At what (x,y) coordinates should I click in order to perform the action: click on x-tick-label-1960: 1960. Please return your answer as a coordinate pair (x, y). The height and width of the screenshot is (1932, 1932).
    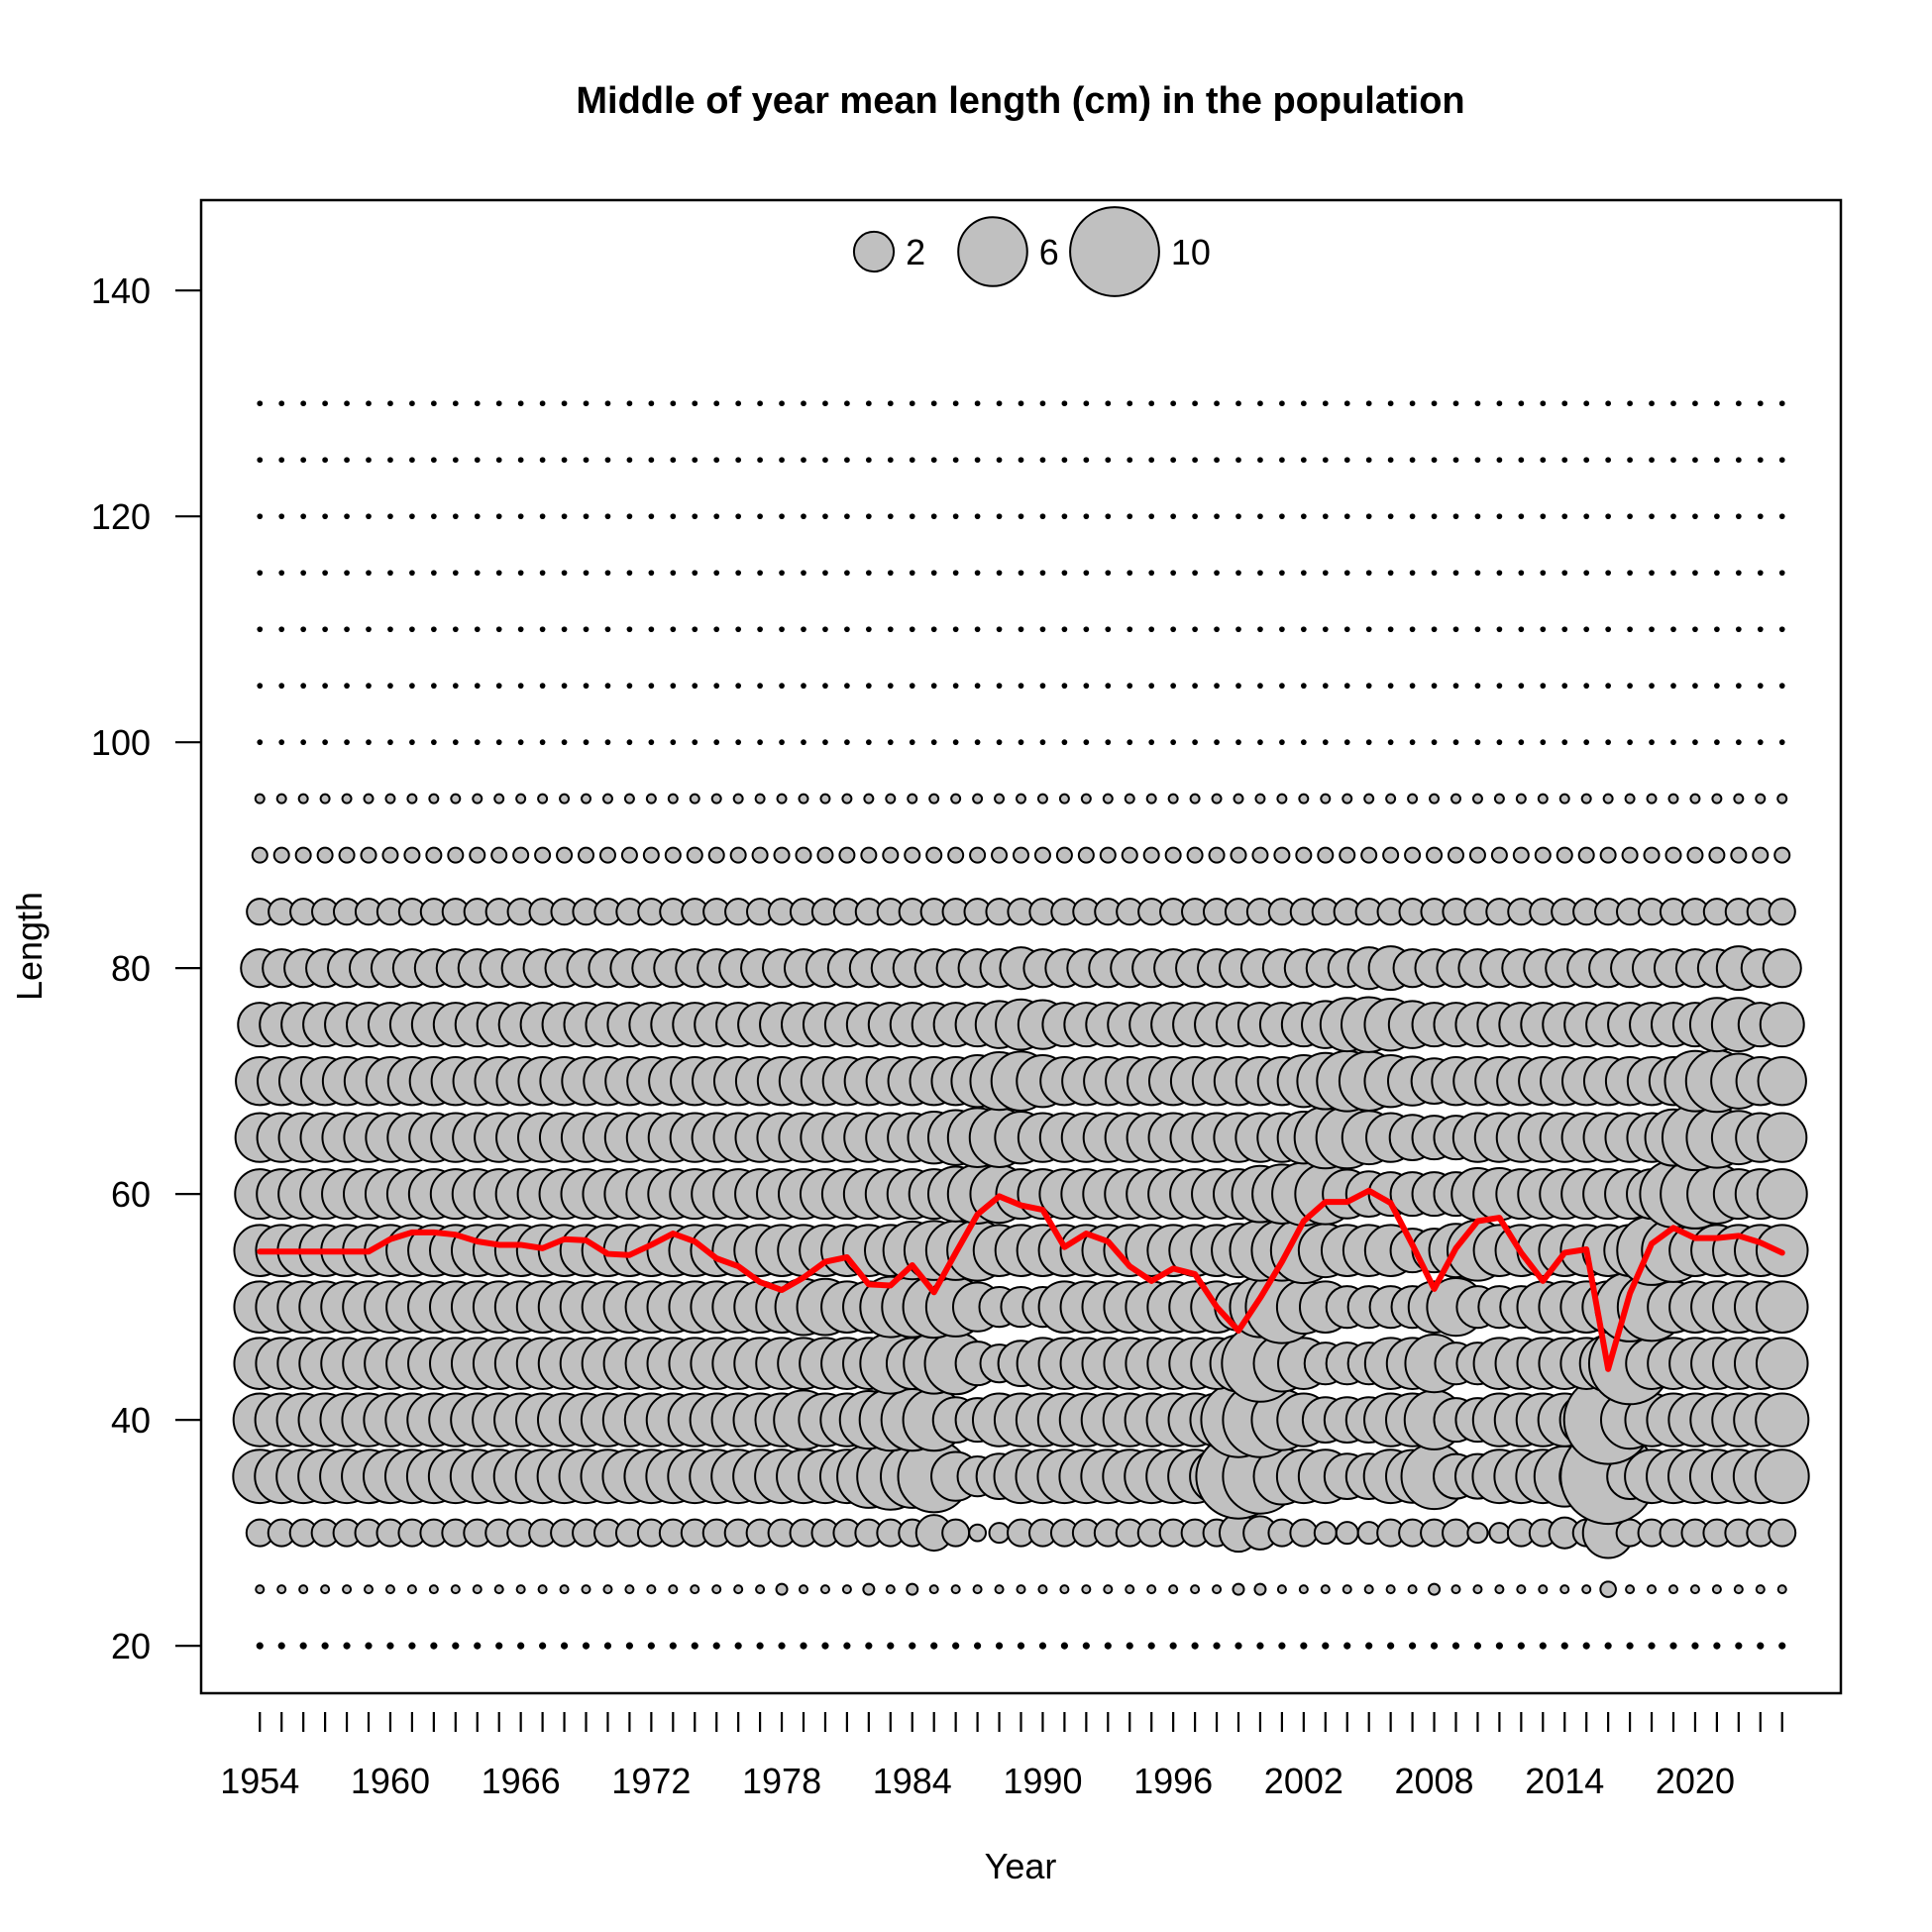
    Looking at the image, I should click on (391, 1781).